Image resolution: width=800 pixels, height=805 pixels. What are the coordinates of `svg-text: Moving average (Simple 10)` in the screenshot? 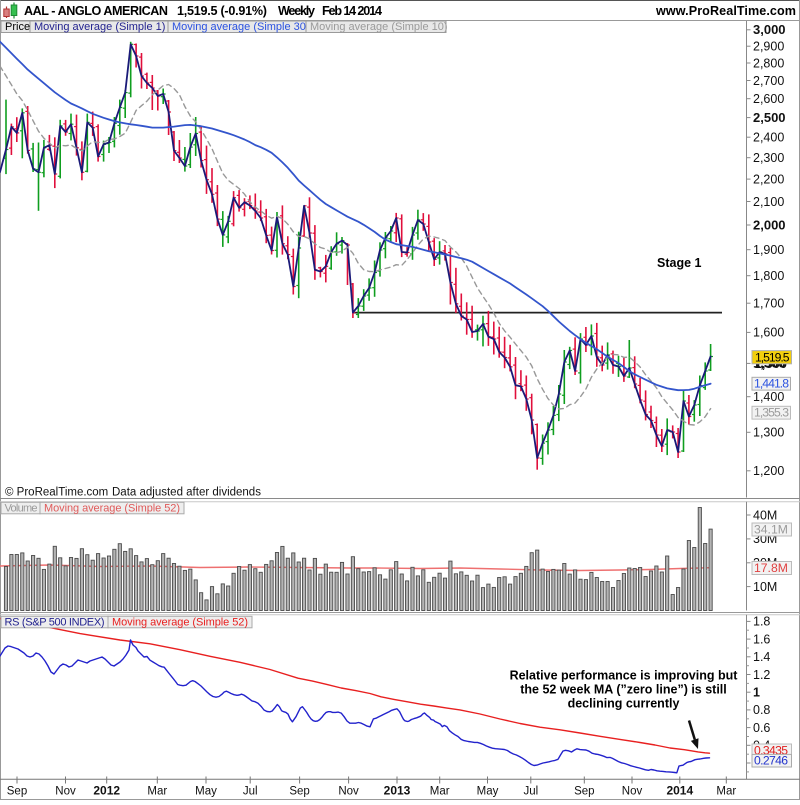 It's located at (379, 27).